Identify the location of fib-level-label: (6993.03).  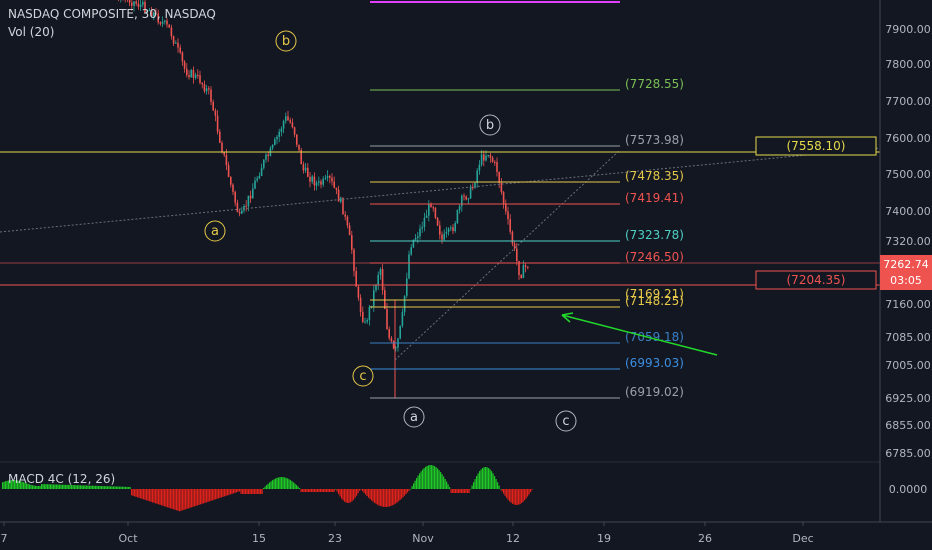
(654, 363).